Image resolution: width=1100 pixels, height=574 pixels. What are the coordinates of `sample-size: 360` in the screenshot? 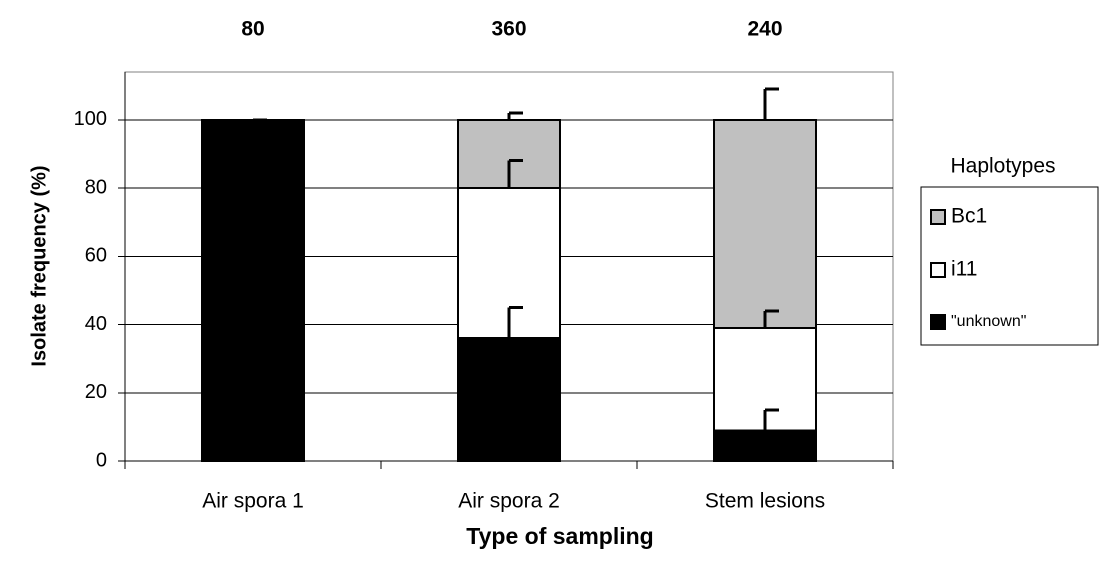 It's located at (508, 29).